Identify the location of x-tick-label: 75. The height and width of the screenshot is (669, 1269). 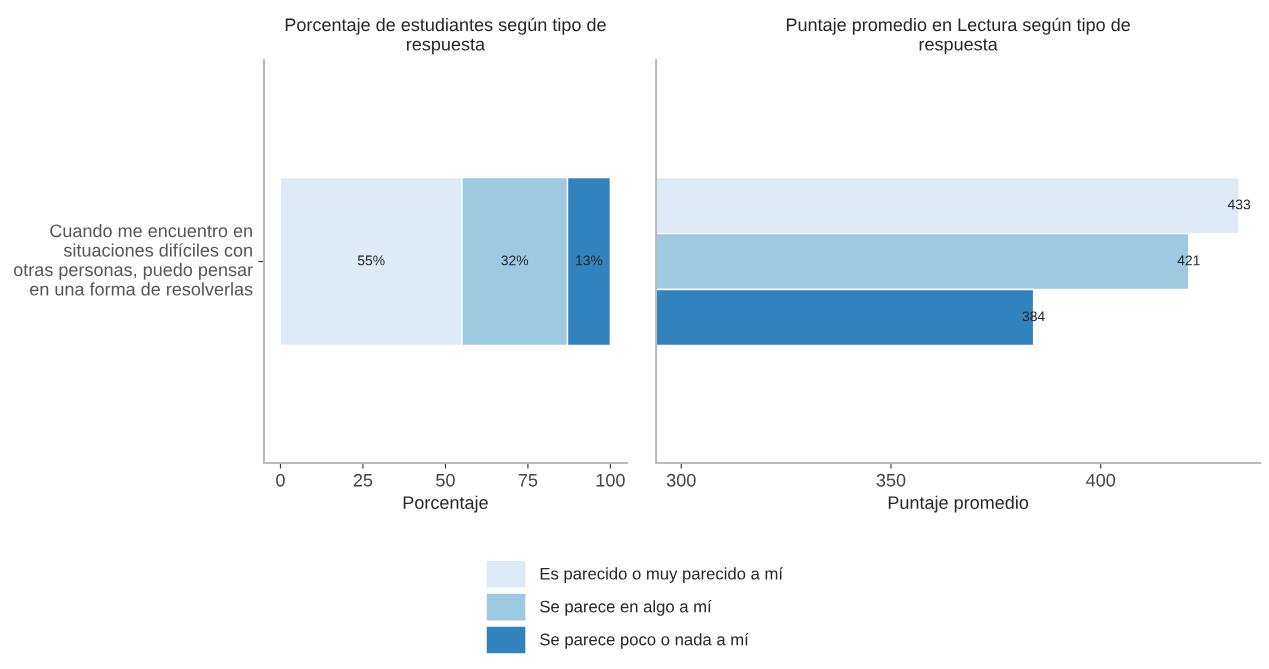
(528, 480).